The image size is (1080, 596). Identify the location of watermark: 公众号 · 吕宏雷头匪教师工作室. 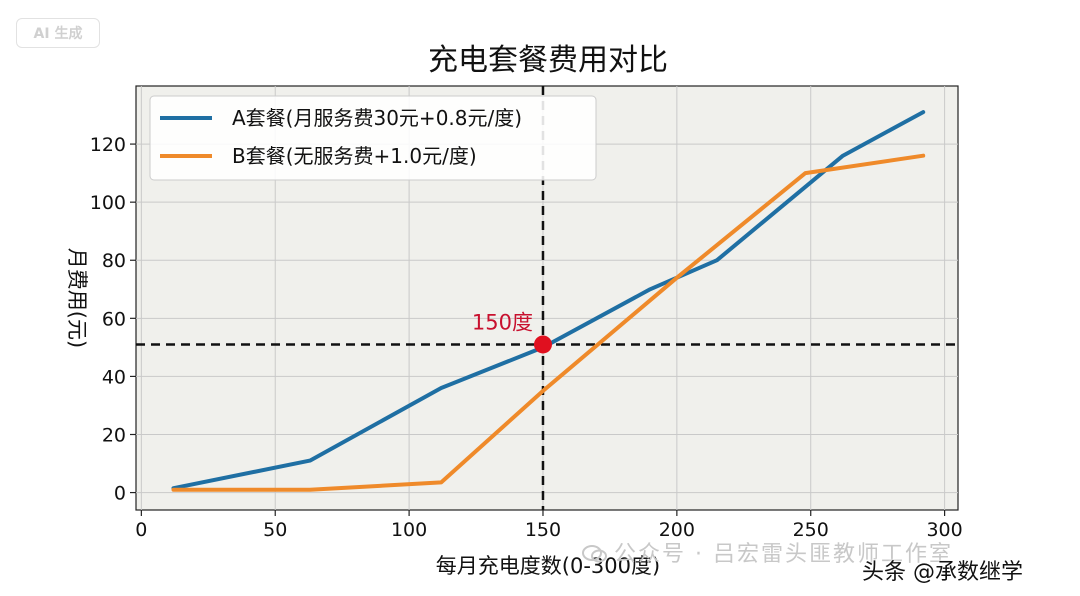
(767, 552).